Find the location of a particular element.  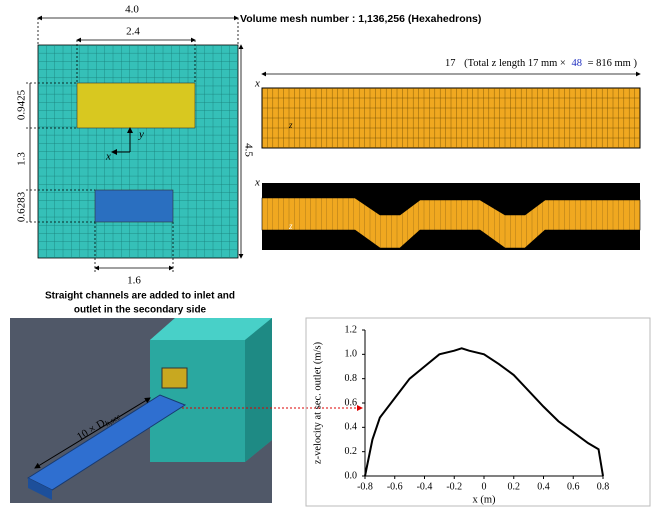

line is located at coordinates (484, 412).